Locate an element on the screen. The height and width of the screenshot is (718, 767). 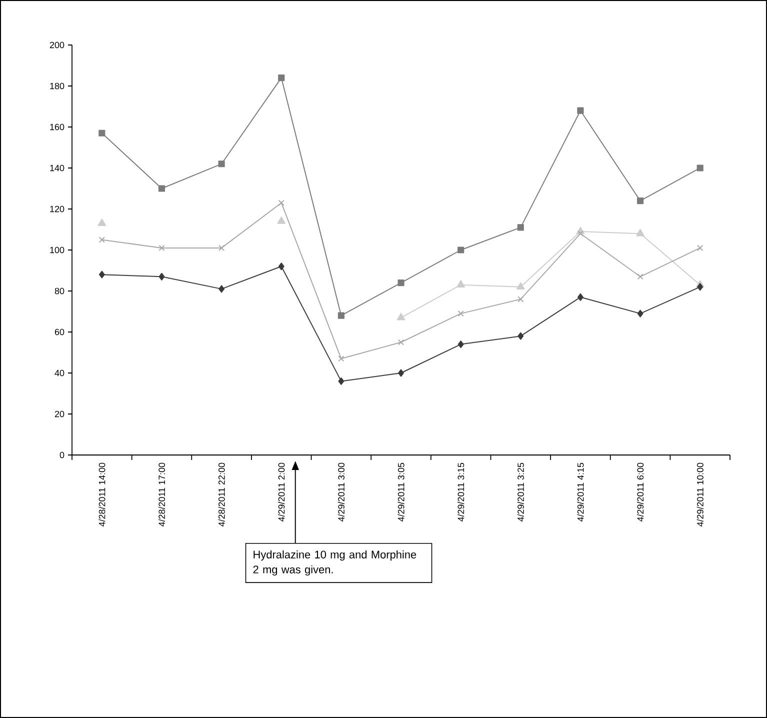
x-tick-label: 4/29/2011 3:05 is located at coordinates (401, 492).